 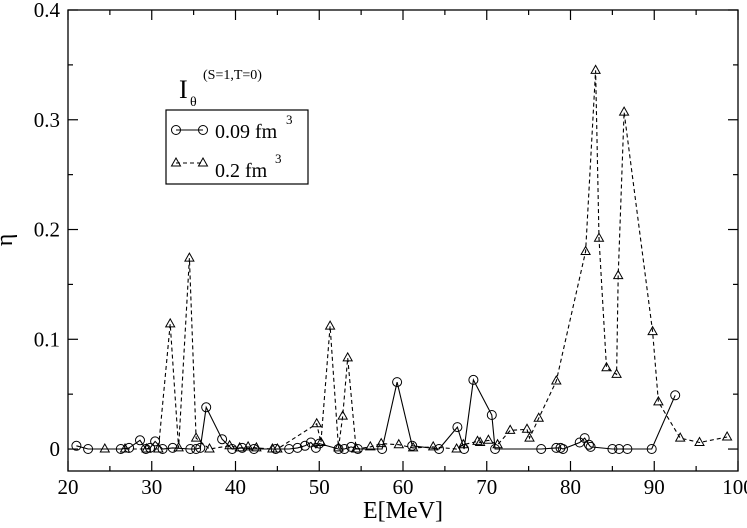 I want to click on legend-marker-0b, so click(x=203, y=130).